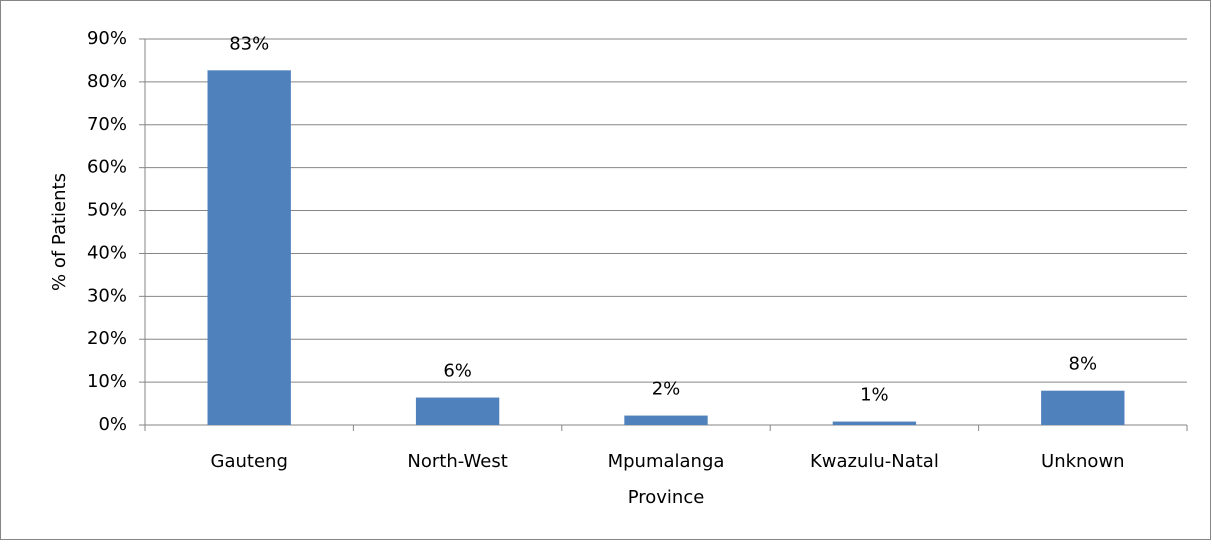 The image size is (1212, 545). I want to click on value-label: 1%, so click(874, 395).